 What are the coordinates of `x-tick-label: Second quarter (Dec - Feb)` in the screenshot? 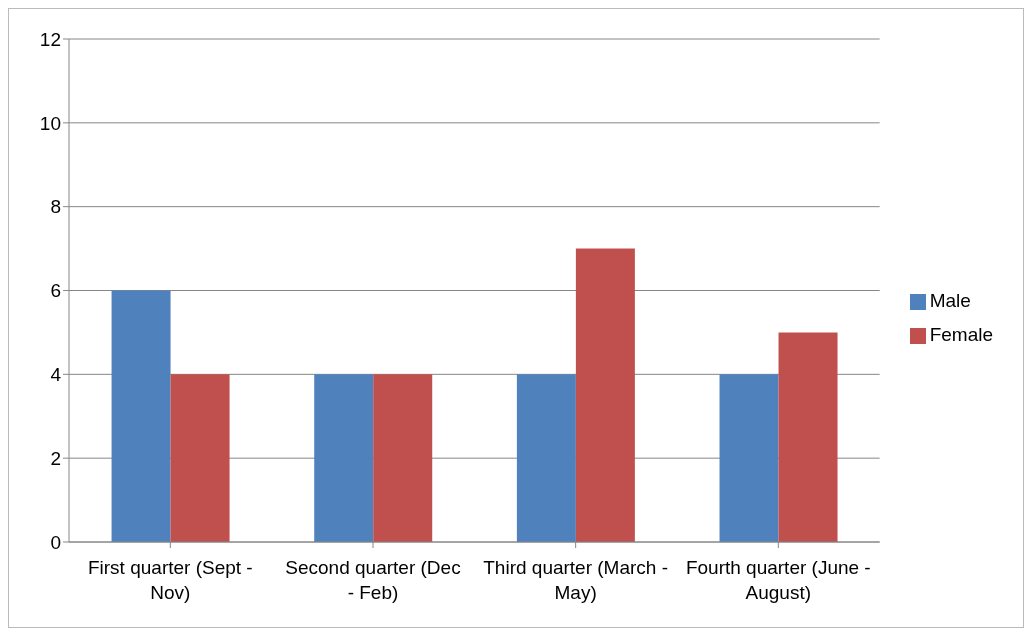 It's located at (373, 580).